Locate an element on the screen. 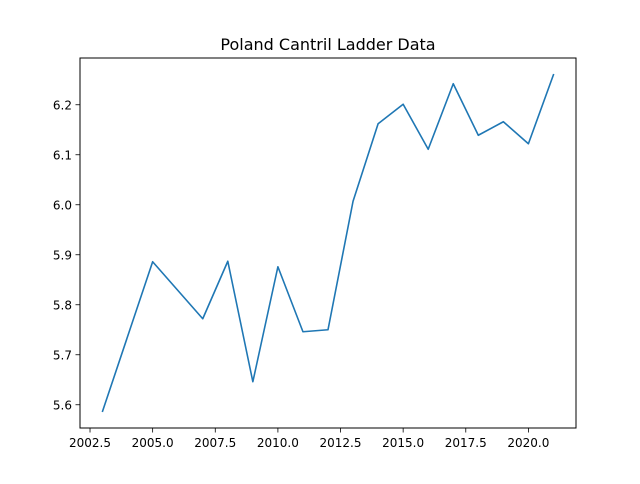 The height and width of the screenshot is (484, 640). x-tick-label: 2002.5 is located at coordinates (90, 443).